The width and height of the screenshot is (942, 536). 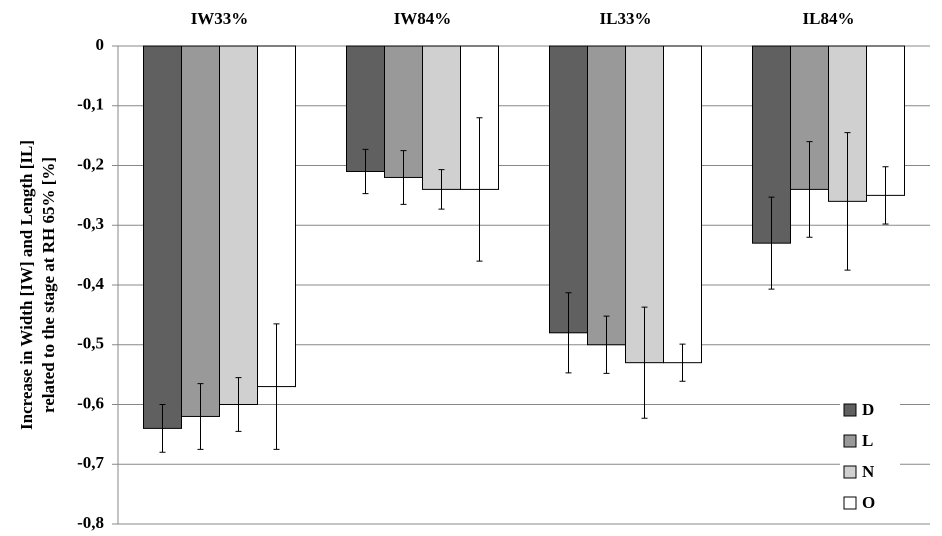 I want to click on y-tick-label: -0,3, so click(x=90, y=223).